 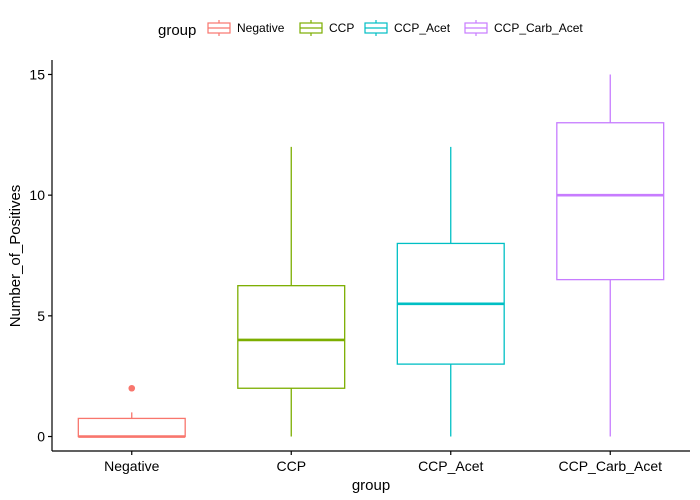 What do you see at coordinates (132, 388) in the screenshot?
I see `outlier-point` at bounding box center [132, 388].